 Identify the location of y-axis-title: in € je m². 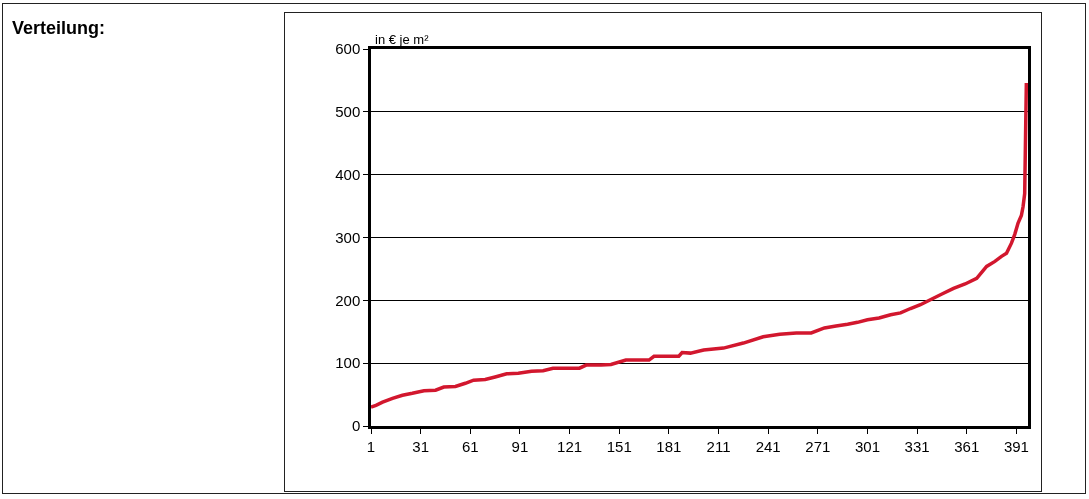
(402, 39).